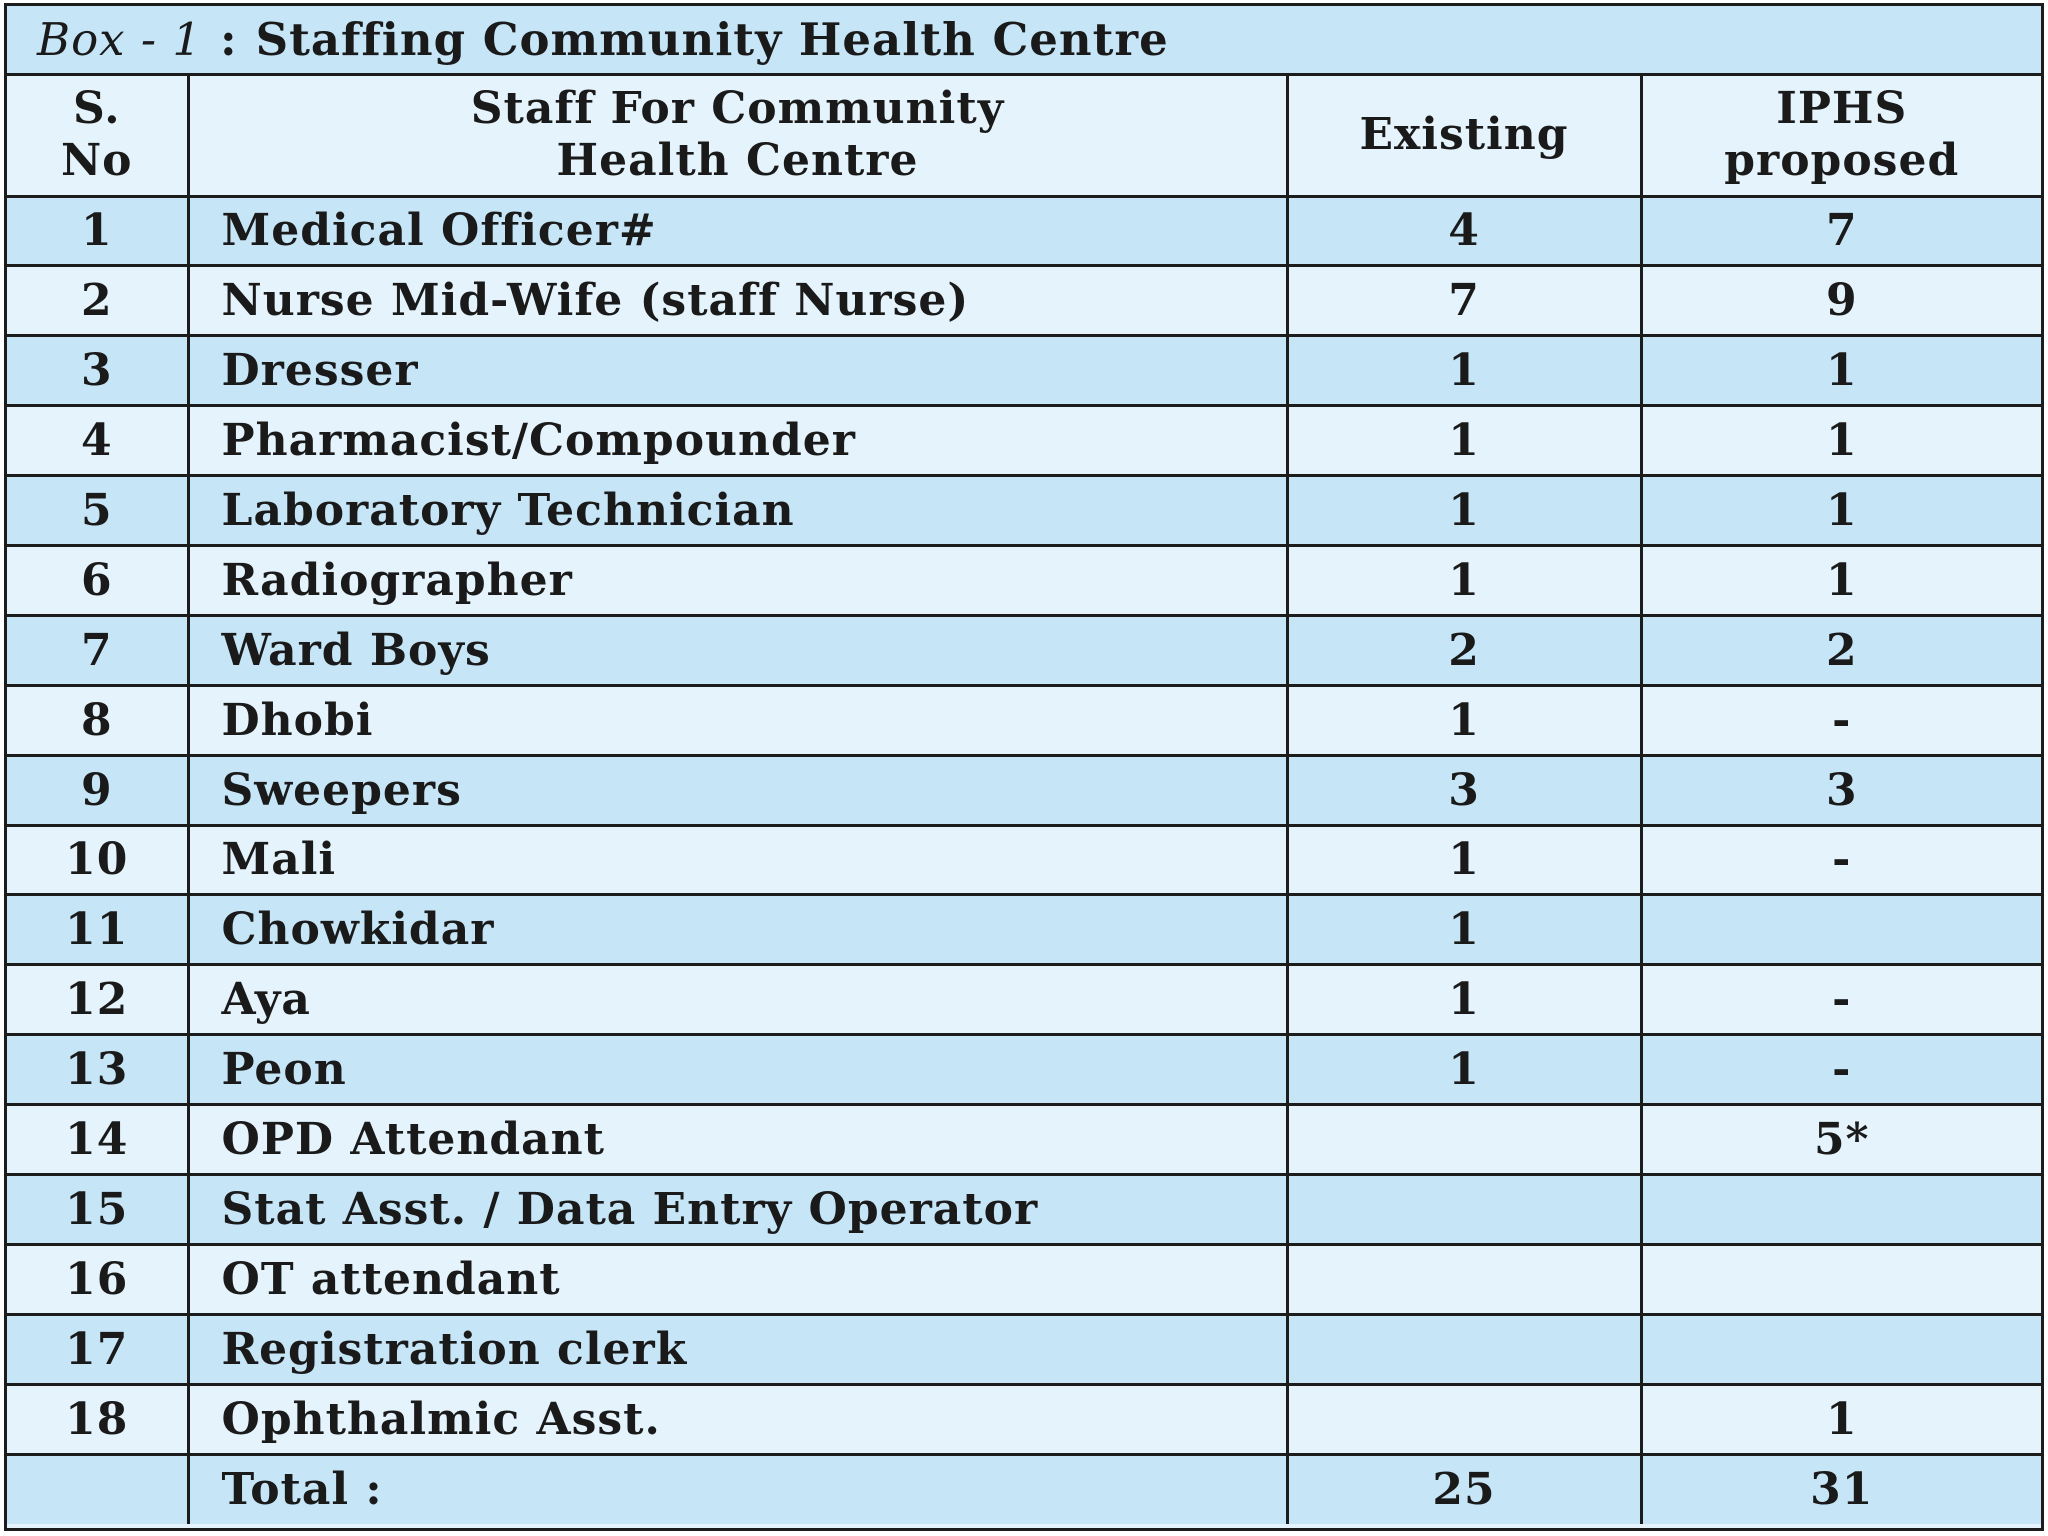 This screenshot has width=2048, height=1536. What do you see at coordinates (1842, 161) in the screenshot?
I see `col-header-iphs-line2: proposed` at bounding box center [1842, 161].